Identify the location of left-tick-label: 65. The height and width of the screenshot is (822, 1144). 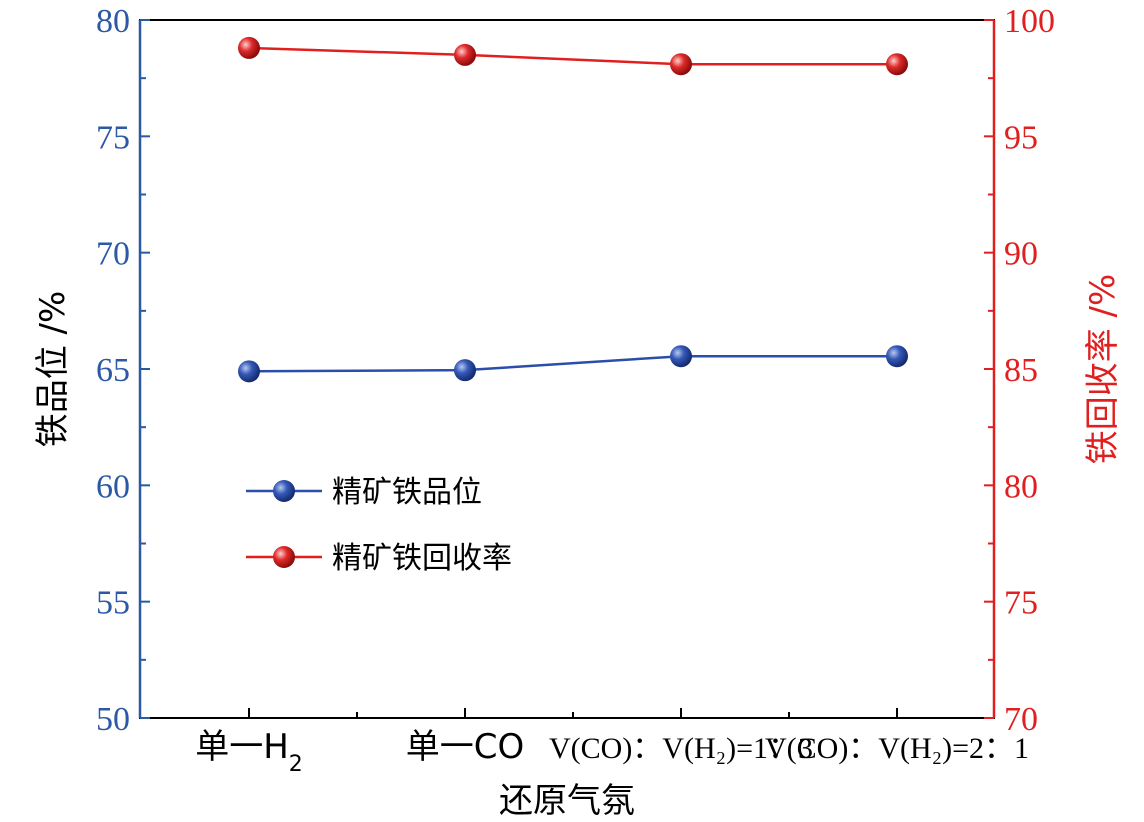
(113, 370).